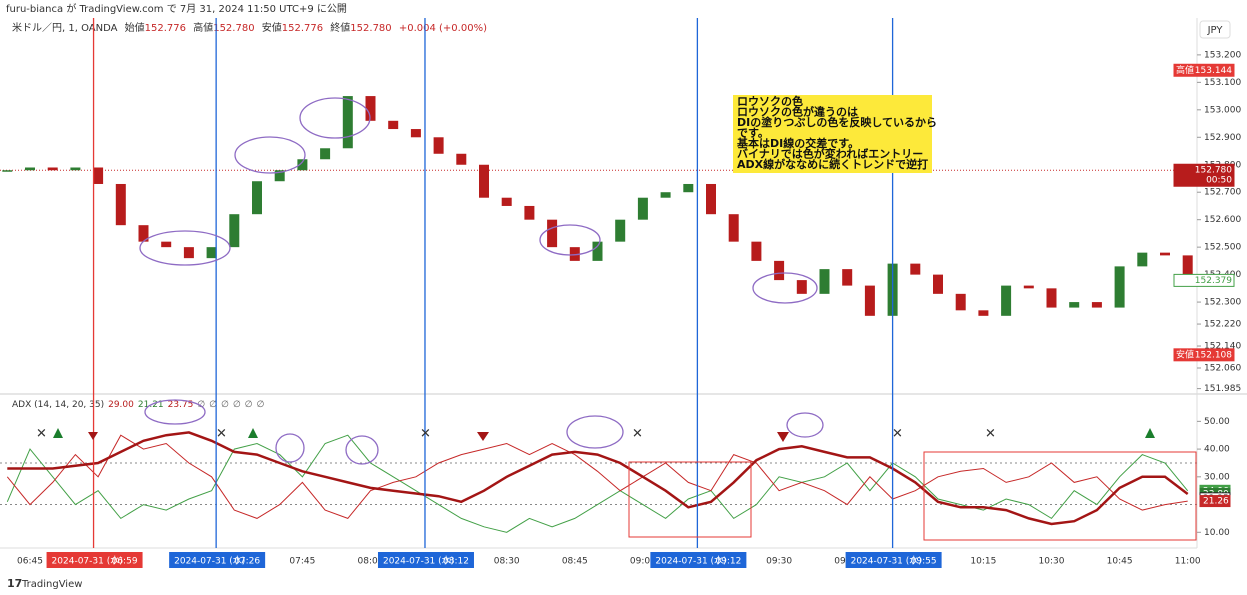 The height and width of the screenshot is (595, 1247). I want to click on currency: JPY, so click(1215, 30).